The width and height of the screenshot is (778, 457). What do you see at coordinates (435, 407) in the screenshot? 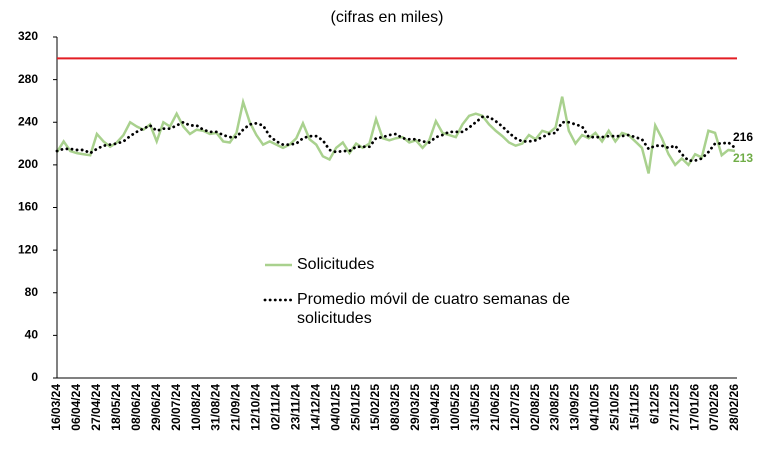
I see `x-tick-label: 19/04/25` at bounding box center [435, 407].